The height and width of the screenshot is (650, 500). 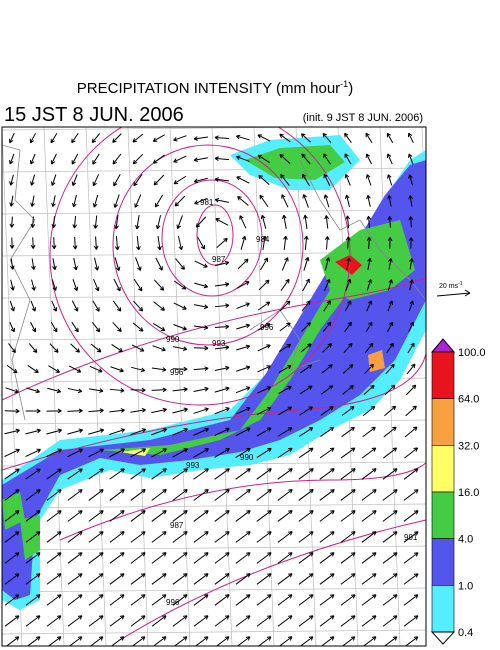 I want to click on isobar-label: 996, so click(x=267, y=327).